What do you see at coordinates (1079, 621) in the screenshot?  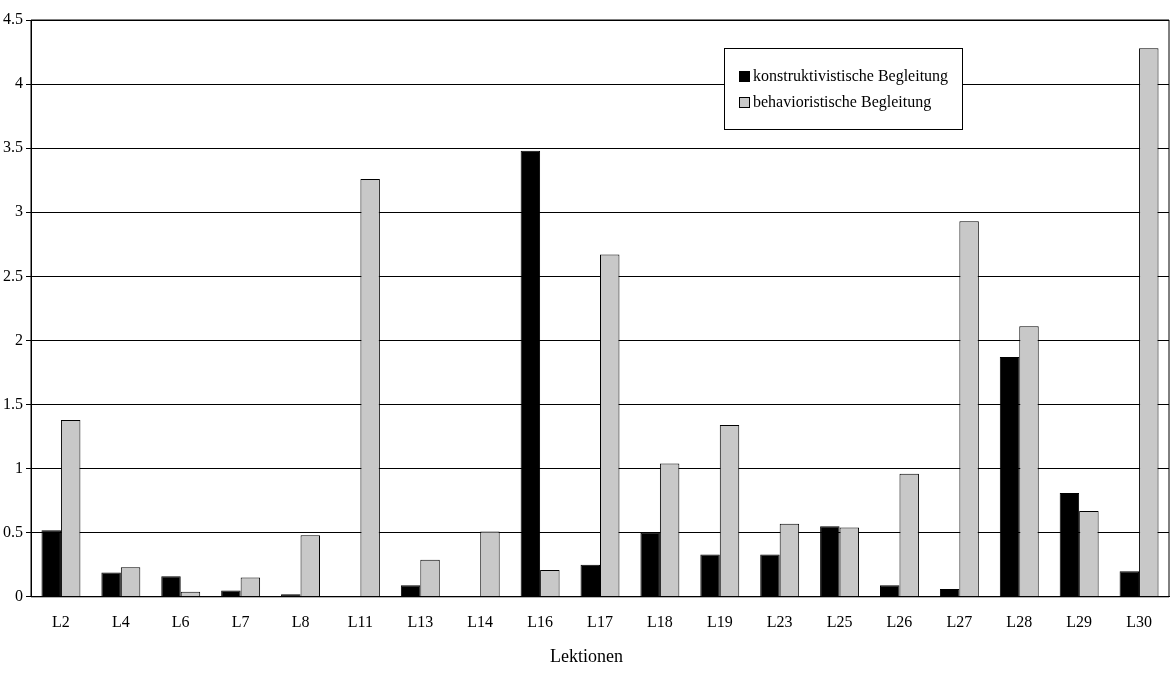 I see `x-tick-label: L29` at bounding box center [1079, 621].